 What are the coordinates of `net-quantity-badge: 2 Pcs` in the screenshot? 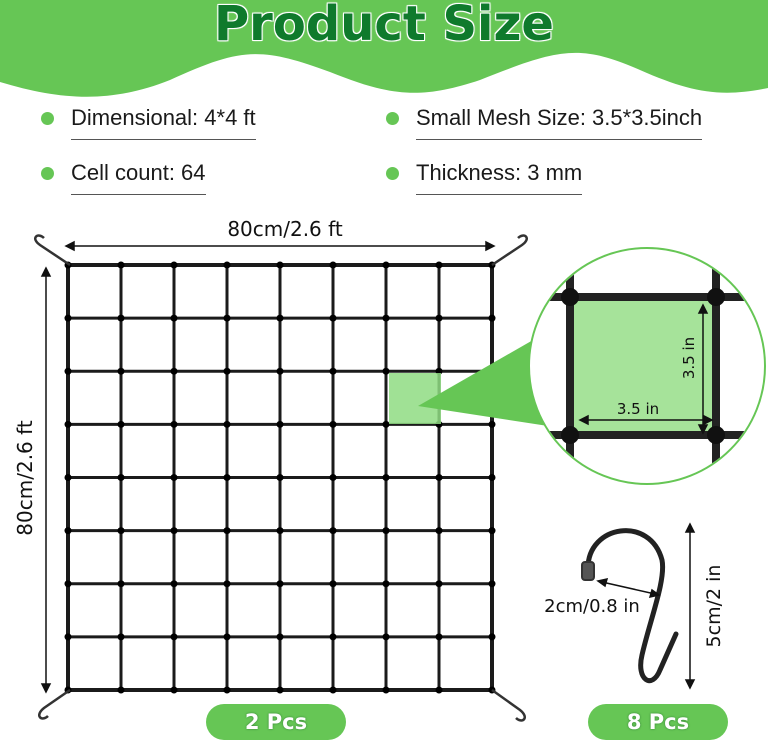 It's located at (276, 722).